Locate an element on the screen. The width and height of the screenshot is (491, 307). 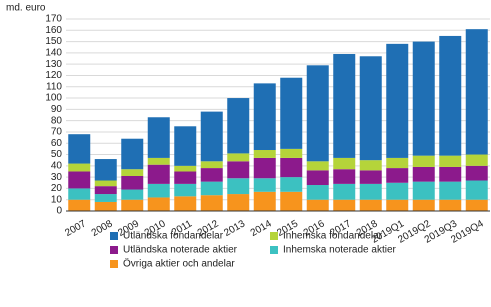
y-tick-label: 160 is located at coordinates (53, 30).